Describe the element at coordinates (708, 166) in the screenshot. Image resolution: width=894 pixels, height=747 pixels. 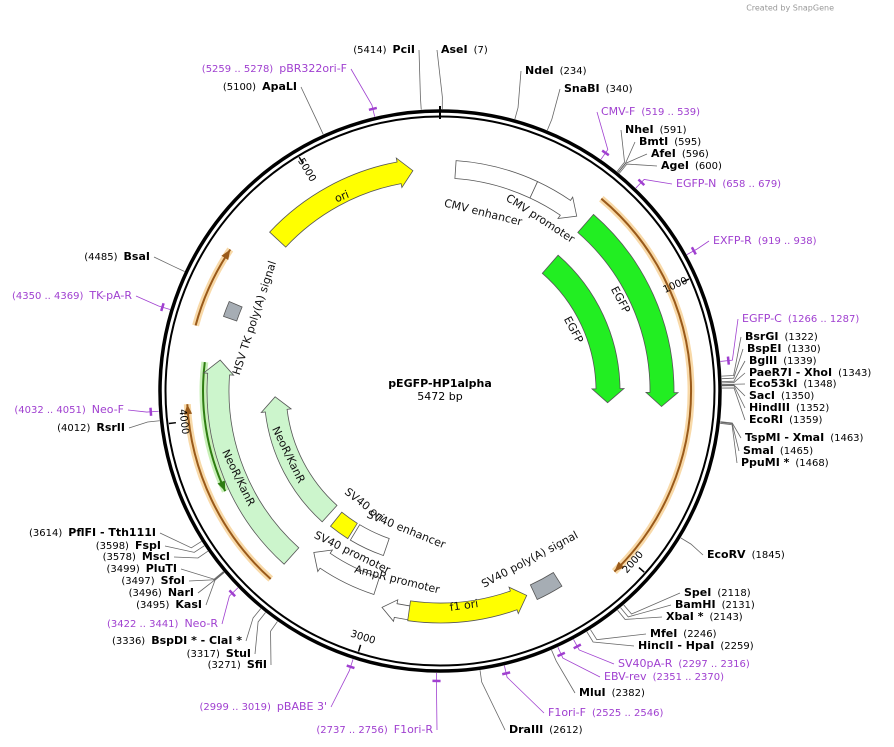
I see `label-position: (600)` at that location.